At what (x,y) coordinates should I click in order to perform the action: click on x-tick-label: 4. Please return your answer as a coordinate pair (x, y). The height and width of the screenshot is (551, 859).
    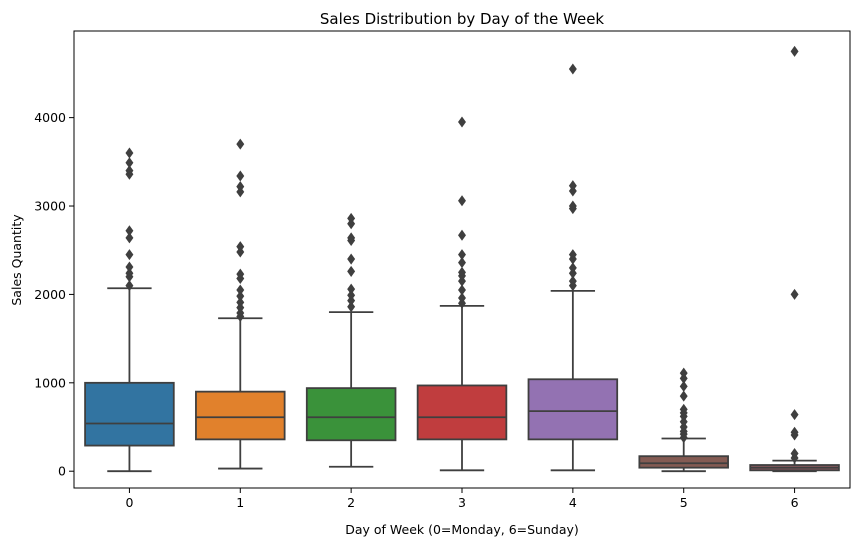
    Looking at the image, I should click on (573, 502).